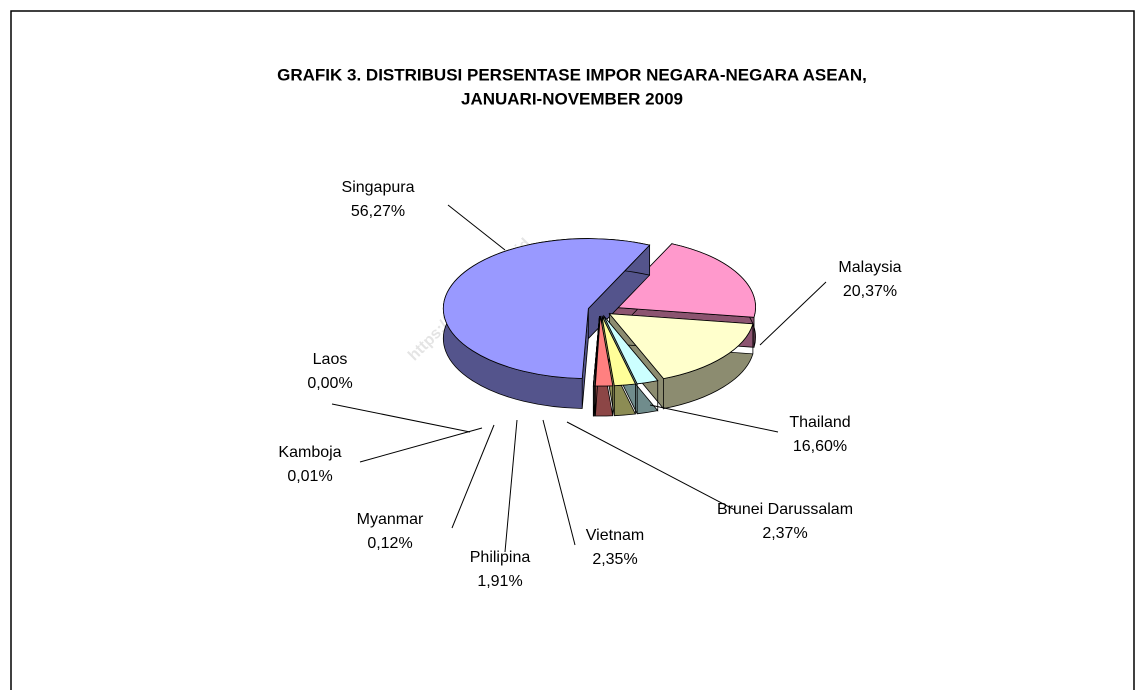 This screenshot has height=690, width=1144. What do you see at coordinates (330, 359) in the screenshot?
I see `slice-label: Laos` at bounding box center [330, 359].